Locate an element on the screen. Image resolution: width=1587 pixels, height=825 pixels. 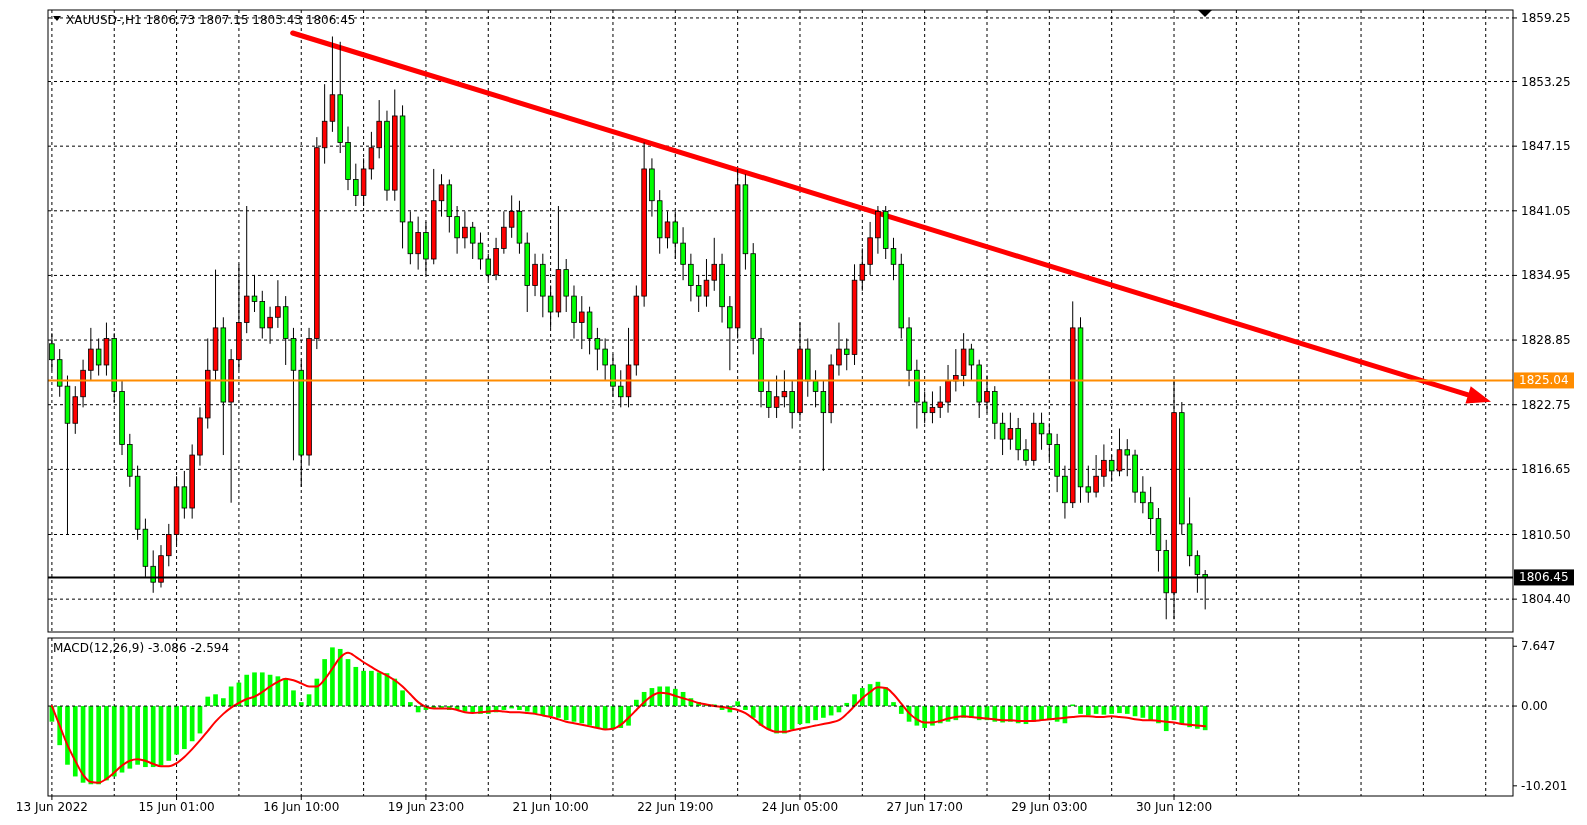
chart-title: MACD(12,26,9) -3.086 -2.594 is located at coordinates (141, 648).